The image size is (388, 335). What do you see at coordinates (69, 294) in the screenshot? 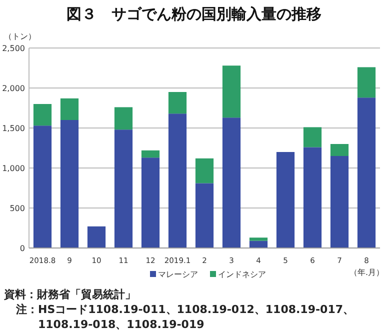
I see `text: 資料：財務省「貿易統計」` at bounding box center [69, 294].